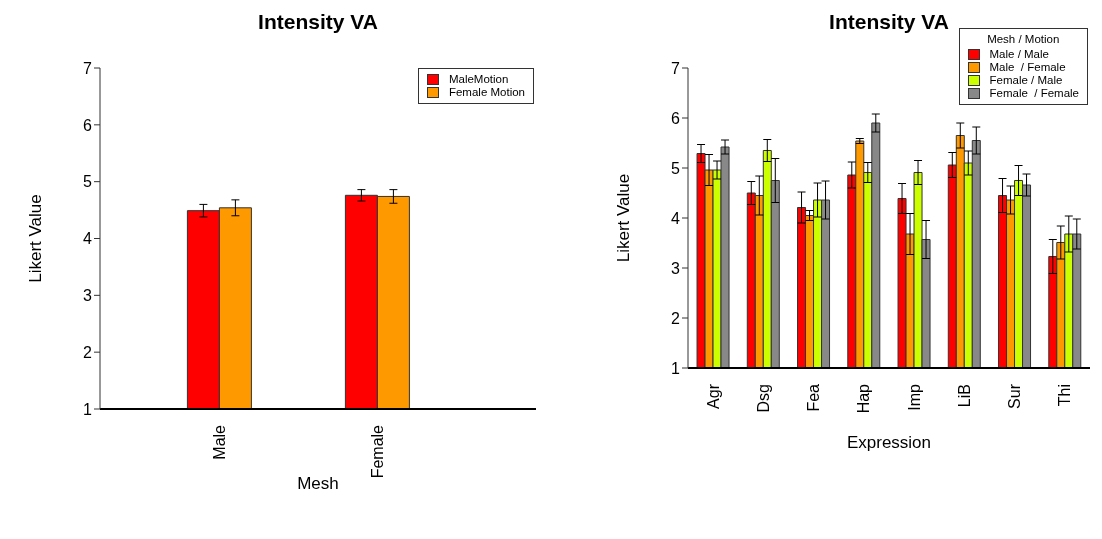  What do you see at coordinates (1019, 54) in the screenshot?
I see `legend-label: Male / Male` at bounding box center [1019, 54].